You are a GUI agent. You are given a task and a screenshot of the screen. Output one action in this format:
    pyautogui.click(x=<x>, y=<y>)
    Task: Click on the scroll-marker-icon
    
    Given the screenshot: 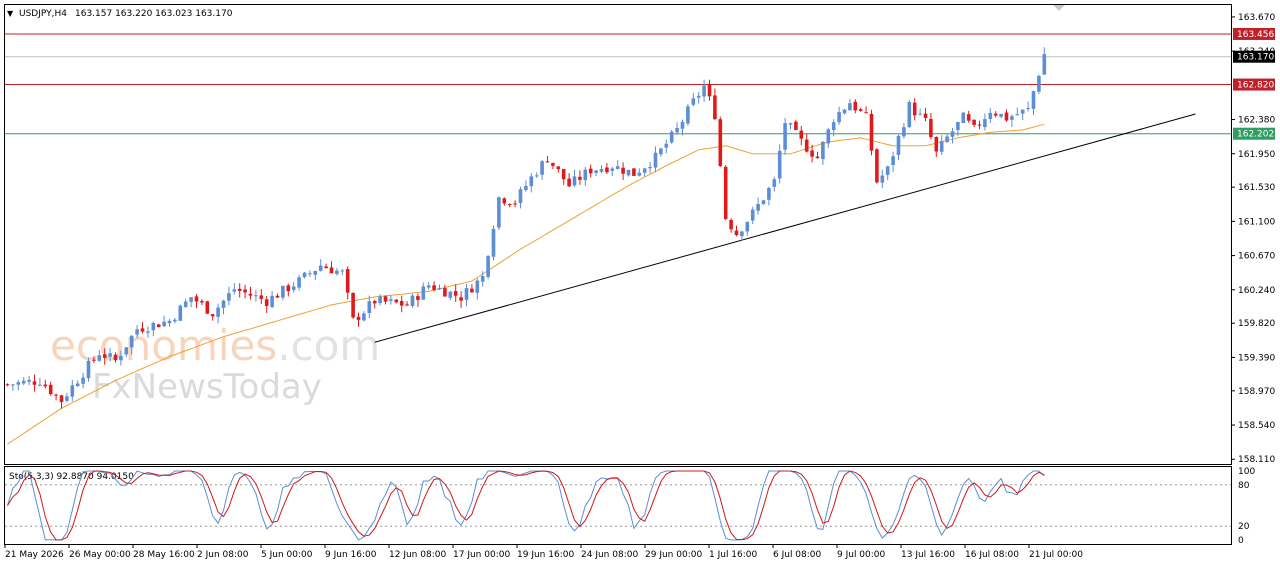 What is the action you would take?
    pyautogui.click(x=1059, y=8)
    